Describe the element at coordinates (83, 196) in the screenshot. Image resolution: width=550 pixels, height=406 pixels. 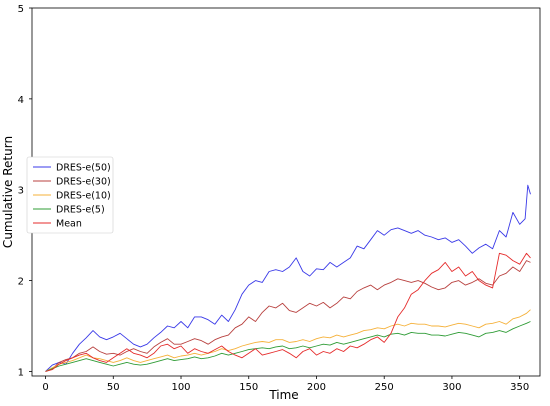
I see `legend-label: DRES-e(10)` at that location.